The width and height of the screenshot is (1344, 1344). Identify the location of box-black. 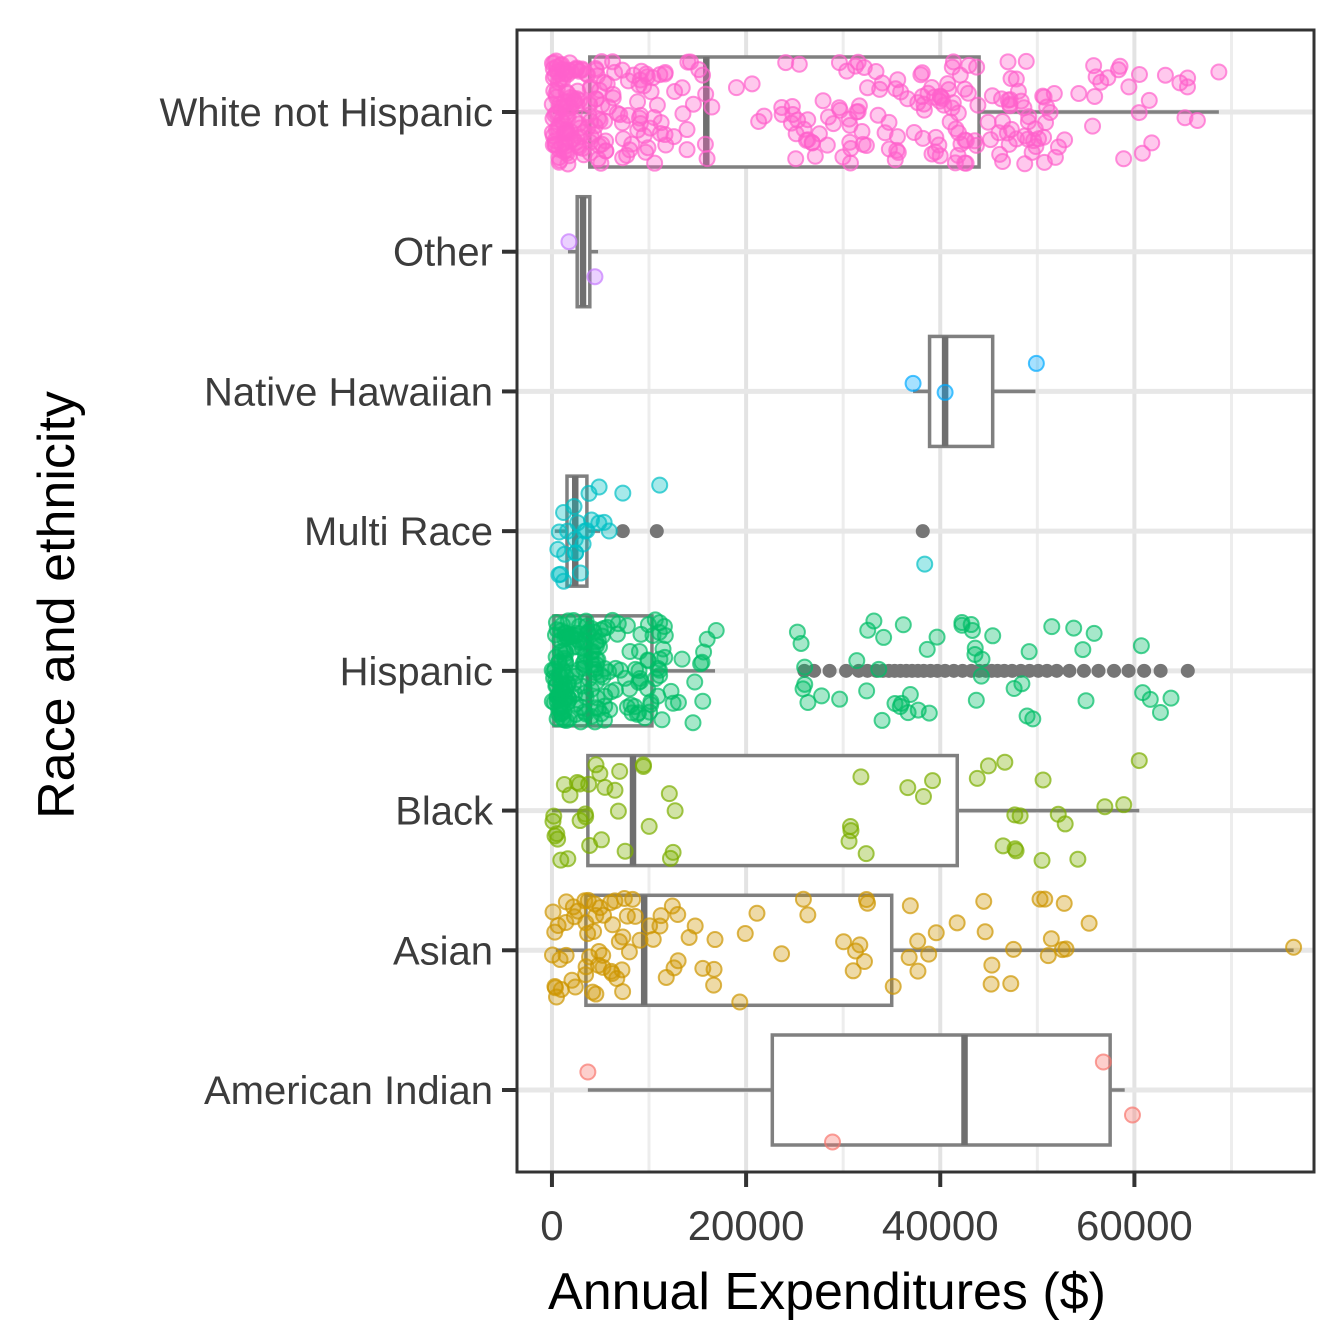
(772, 810).